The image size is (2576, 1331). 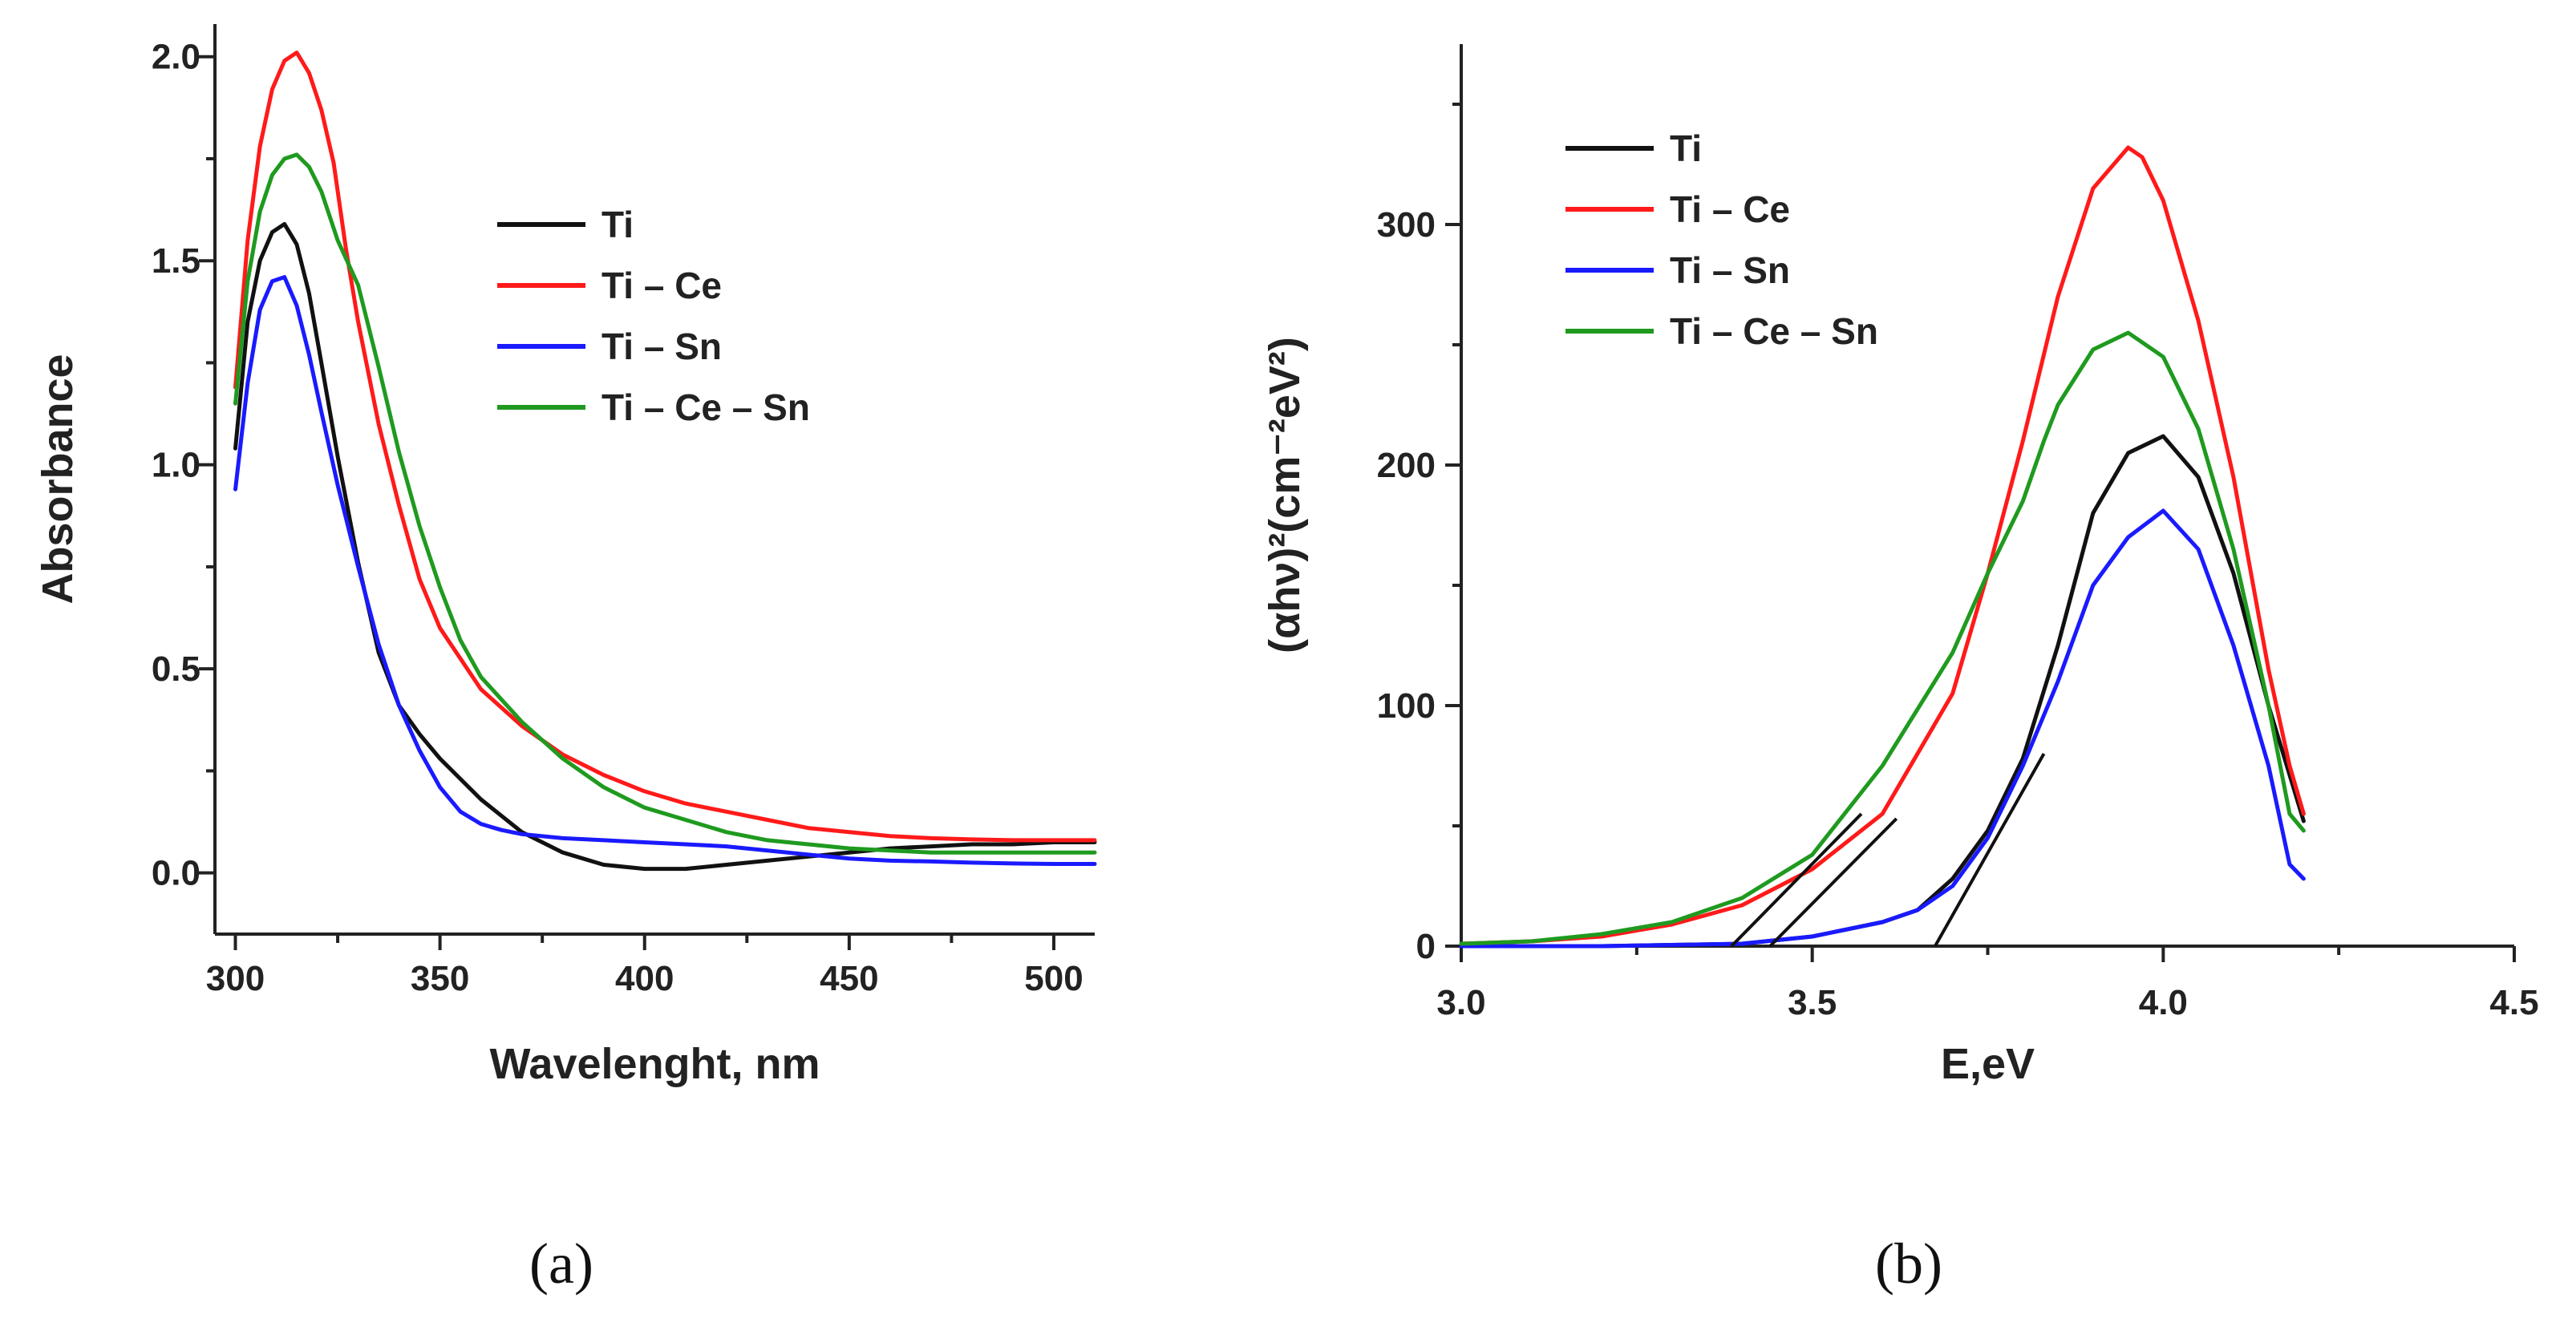 What do you see at coordinates (1406, 225) in the screenshot?
I see `y-tick-label: 300` at bounding box center [1406, 225].